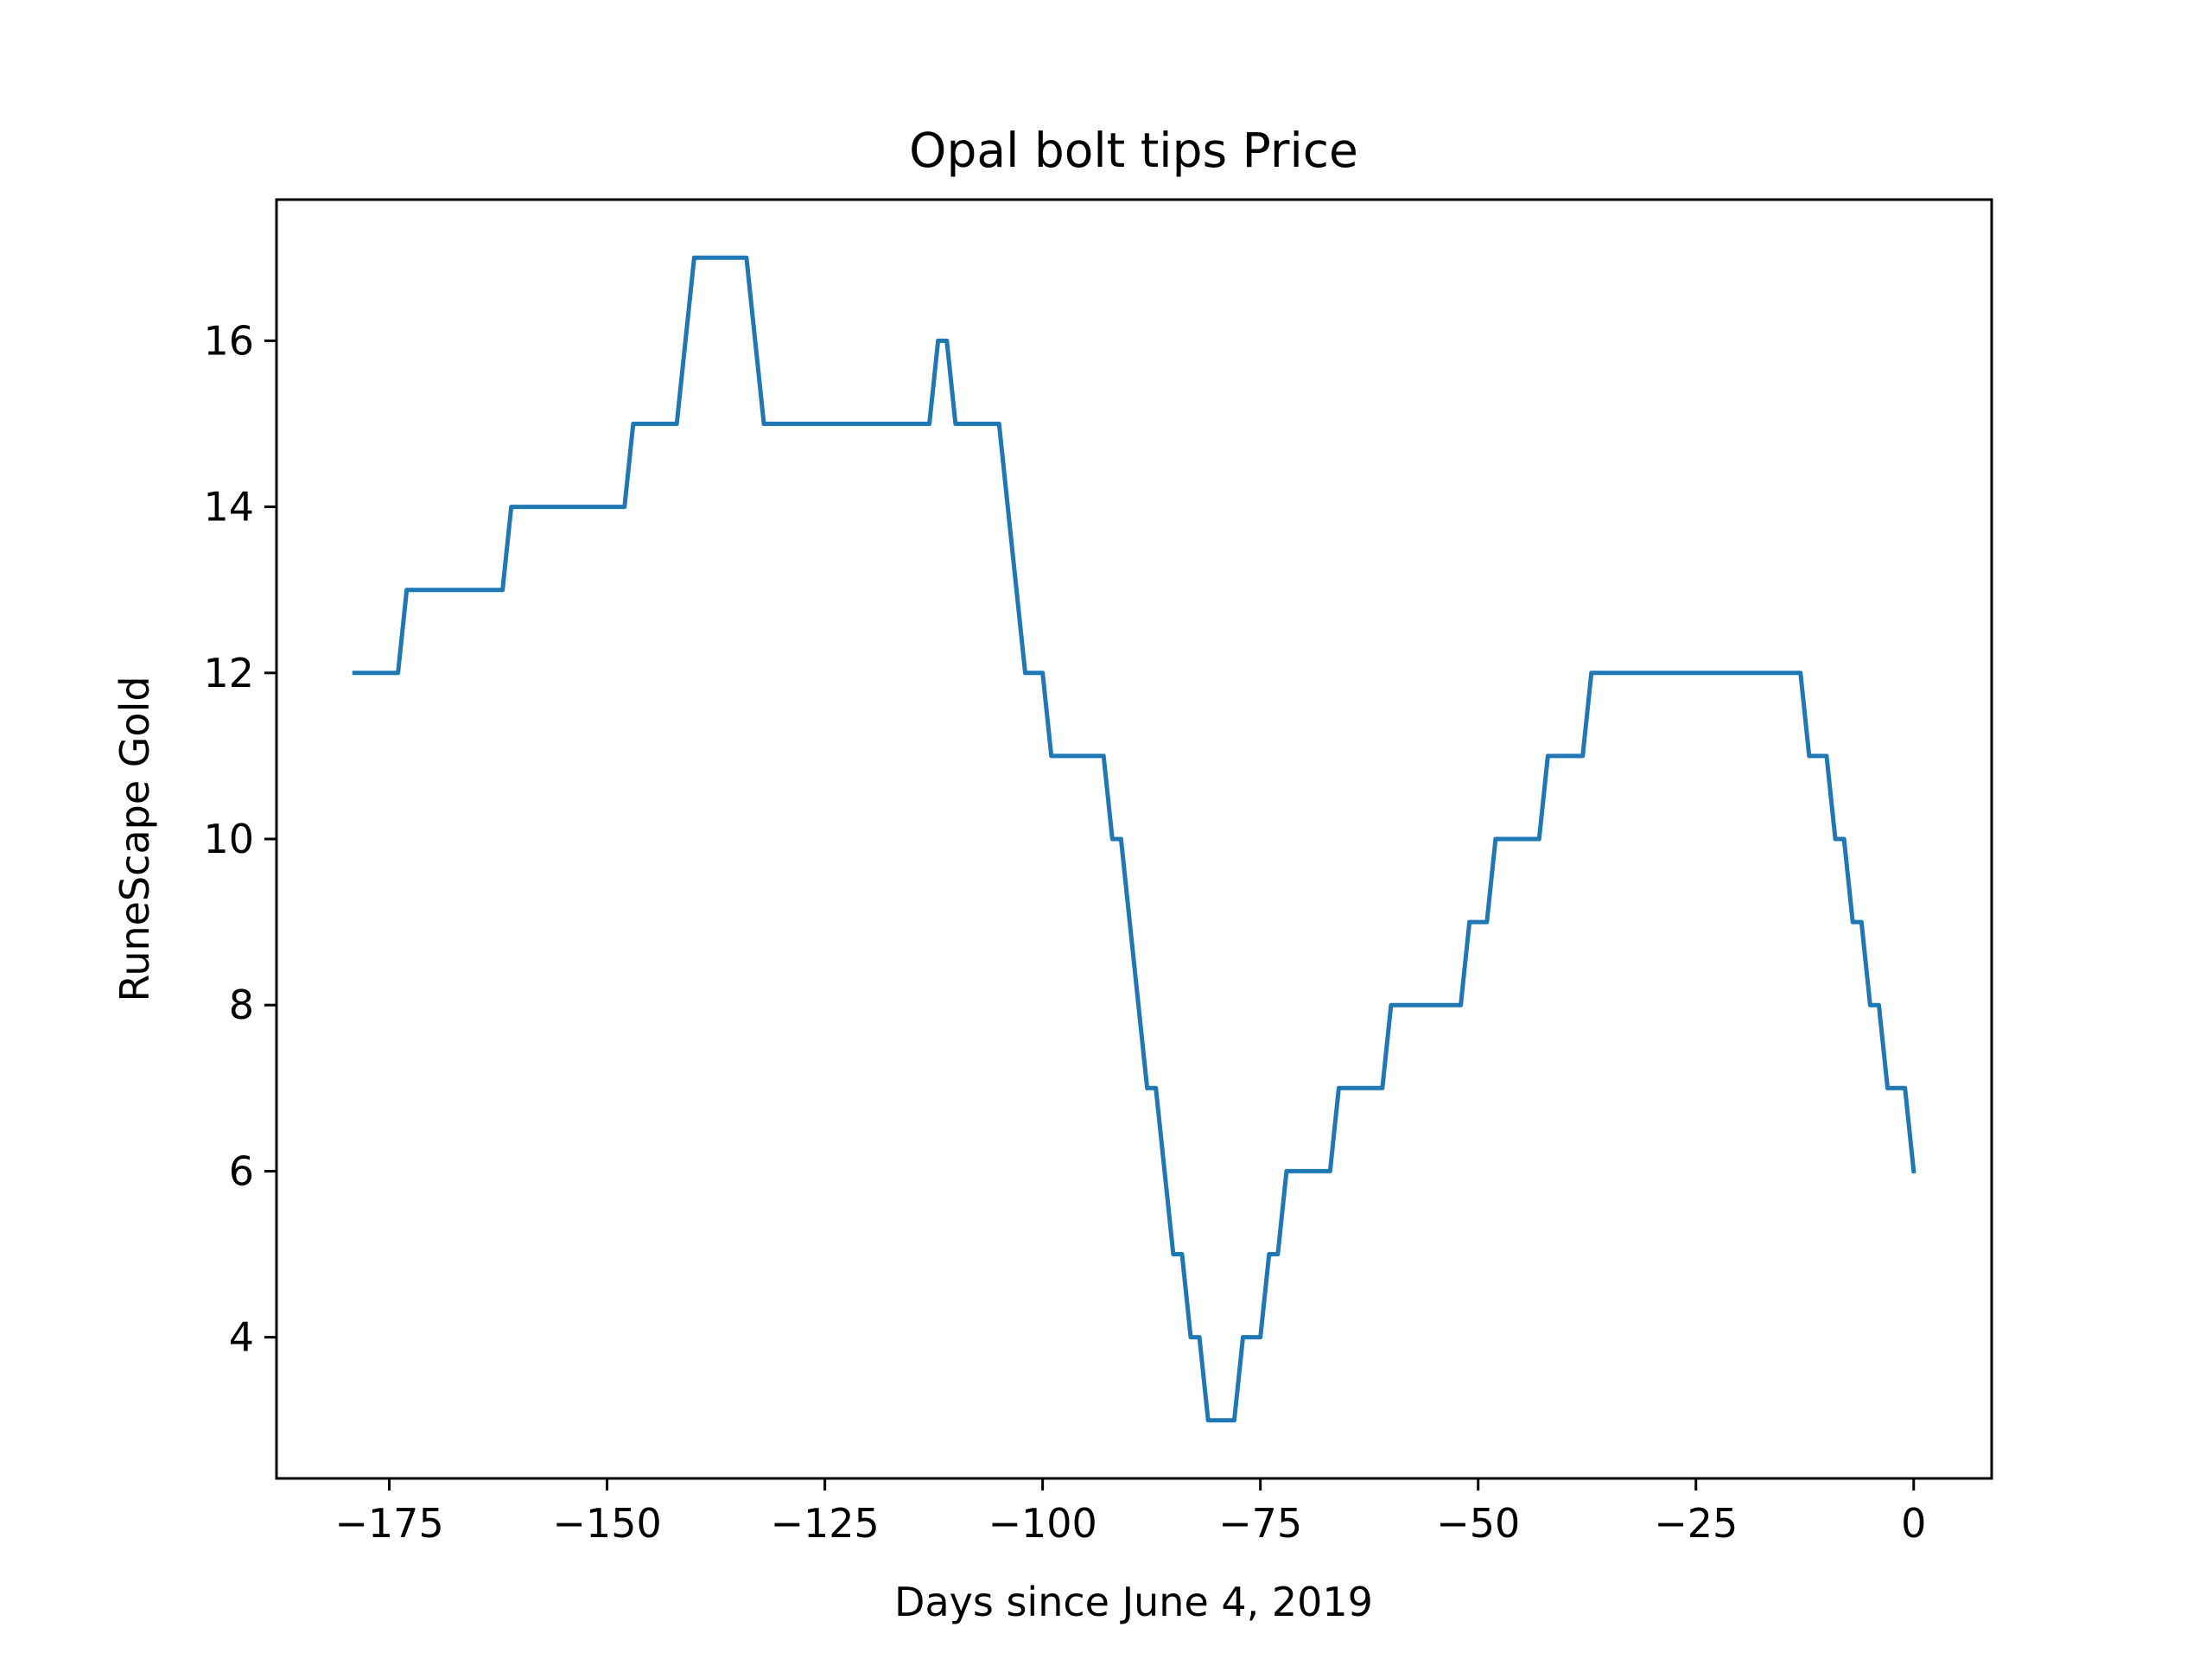 The height and width of the screenshot is (1659, 2212). I want to click on x-tick-label: −125, so click(824, 1523).